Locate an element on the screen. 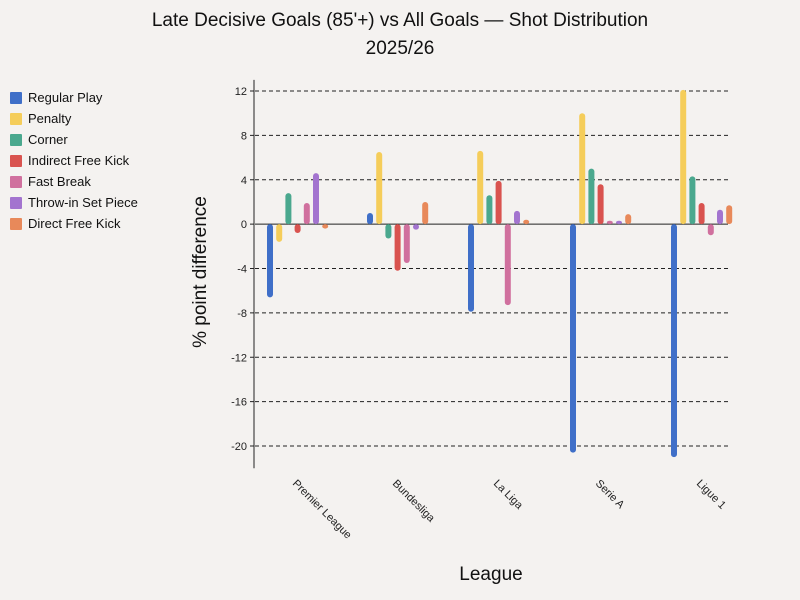 The height and width of the screenshot is (600, 800). legend-label: Direct Free Kick is located at coordinates (74, 223).